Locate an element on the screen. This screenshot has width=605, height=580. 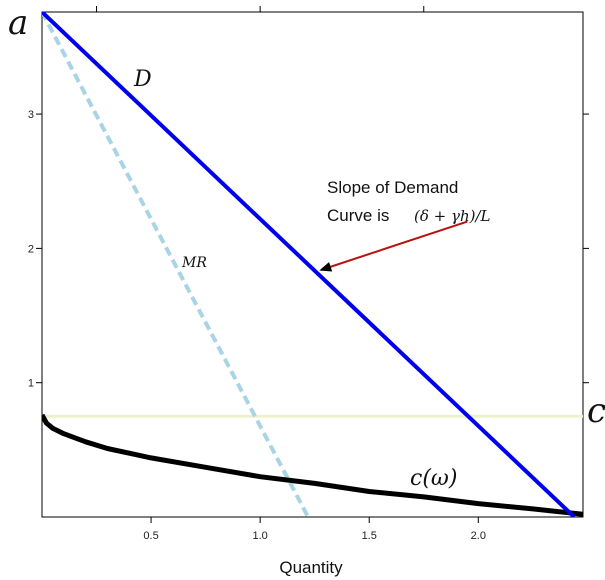
y-tick-label-1: 2 is located at coordinates (31, 249).